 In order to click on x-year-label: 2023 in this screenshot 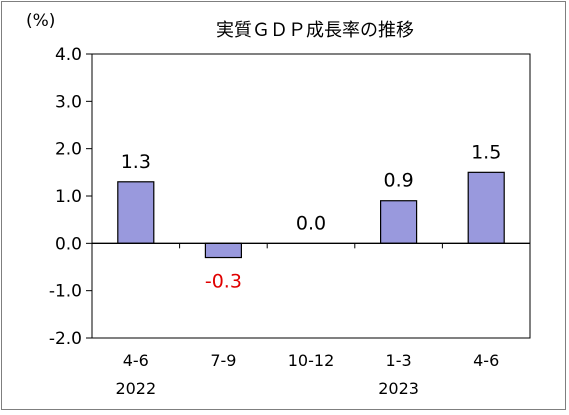, I will do `click(398, 388)`.